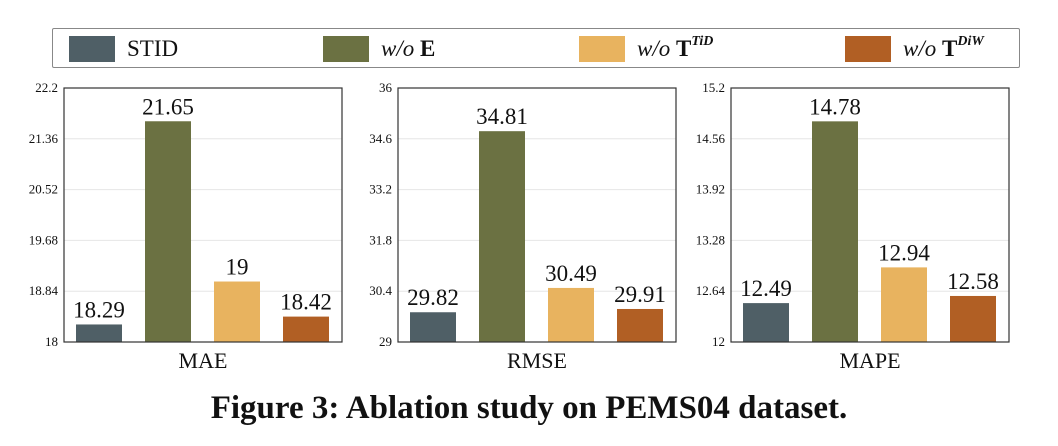 The image size is (1058, 446). Describe the element at coordinates (380, 239) in the screenshot. I see `rmse-ytick-label: 31.8` at that location.